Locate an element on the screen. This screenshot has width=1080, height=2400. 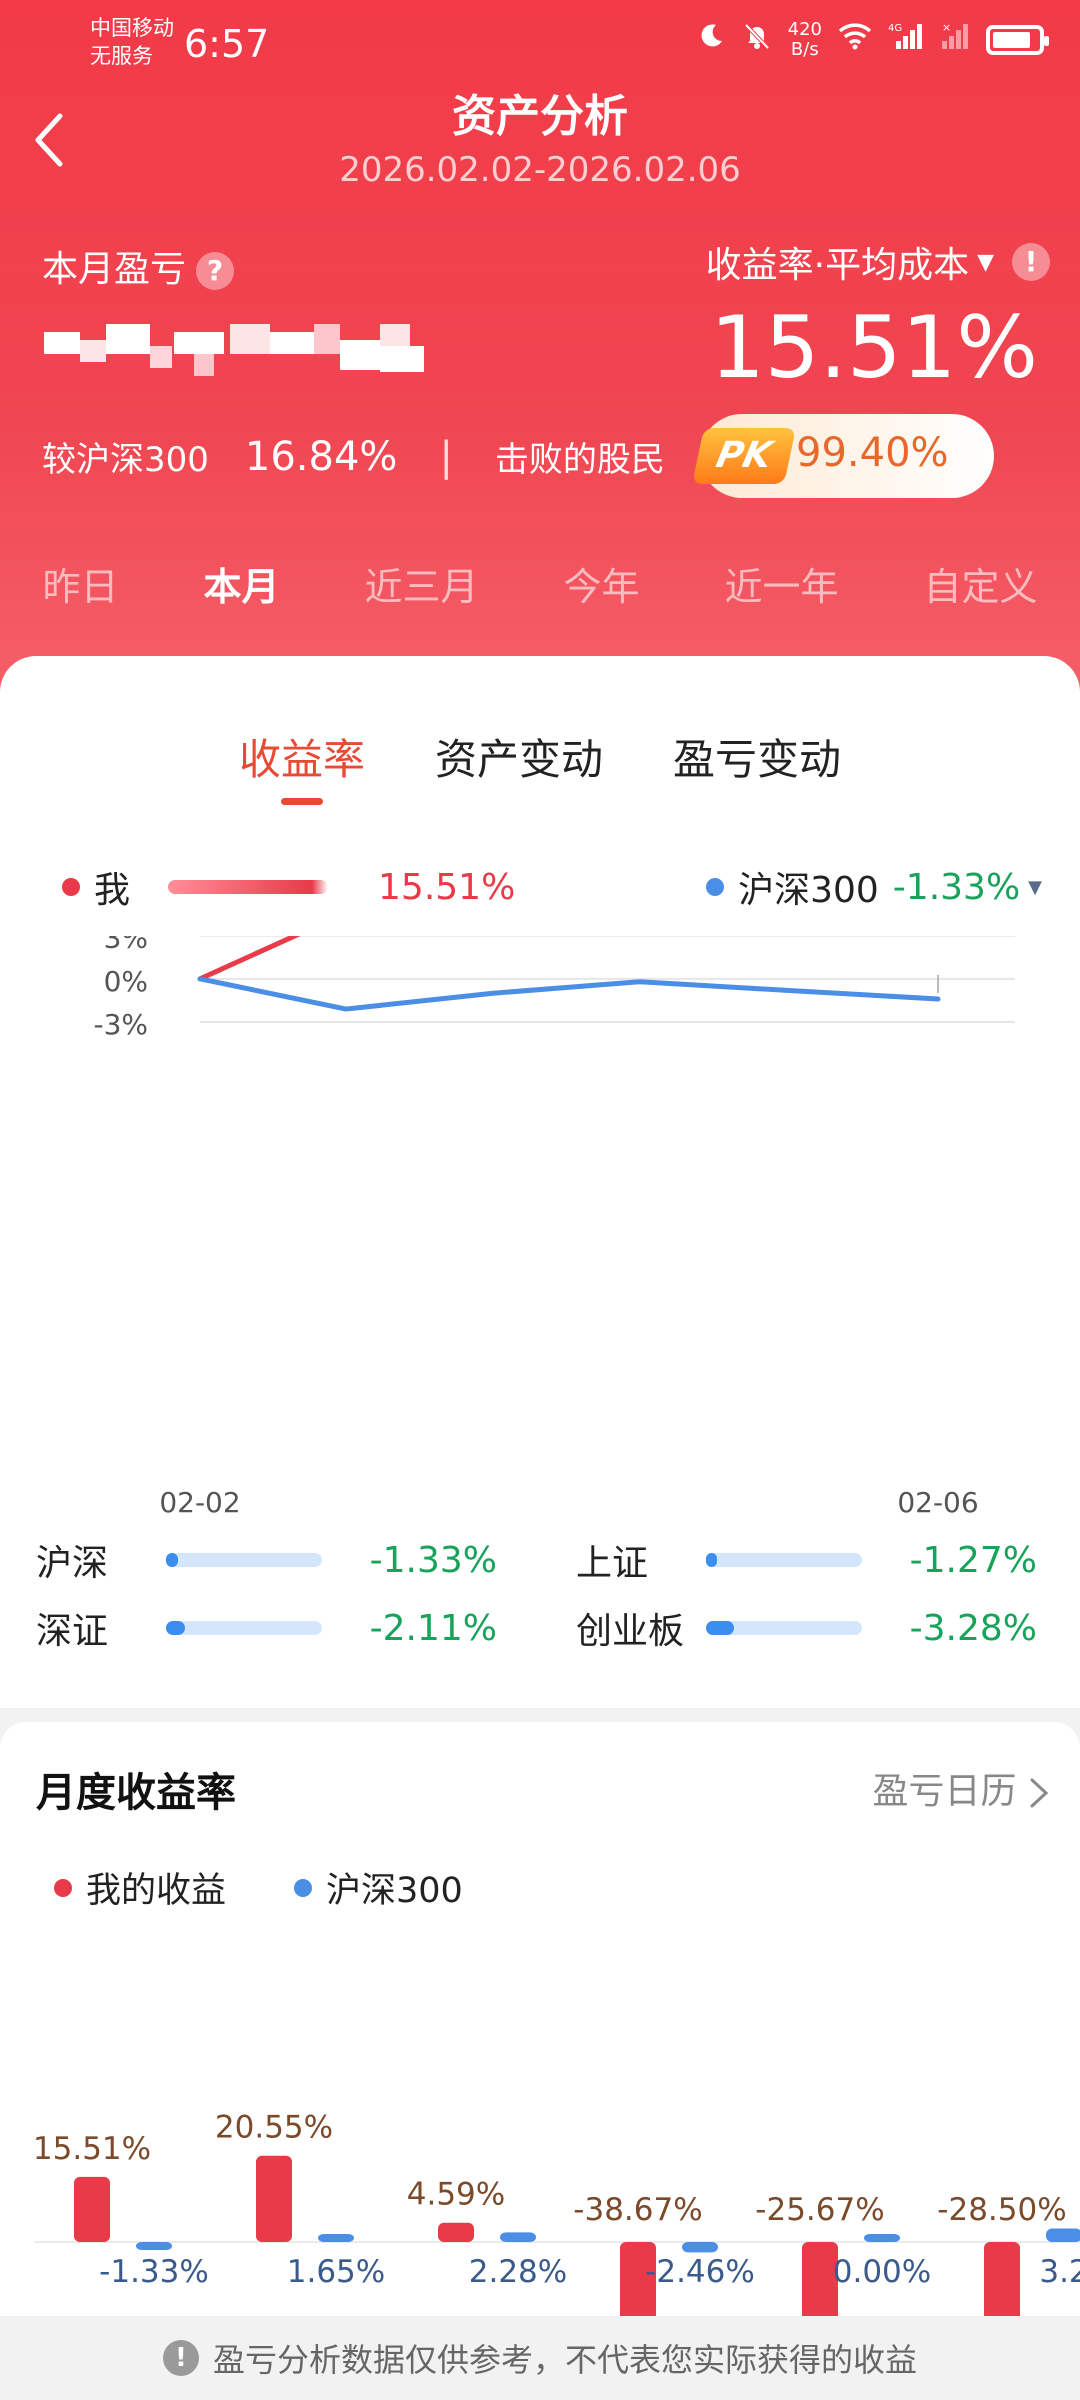
month-pl-label-group: 本月盈亏? is located at coordinates (138, 266).